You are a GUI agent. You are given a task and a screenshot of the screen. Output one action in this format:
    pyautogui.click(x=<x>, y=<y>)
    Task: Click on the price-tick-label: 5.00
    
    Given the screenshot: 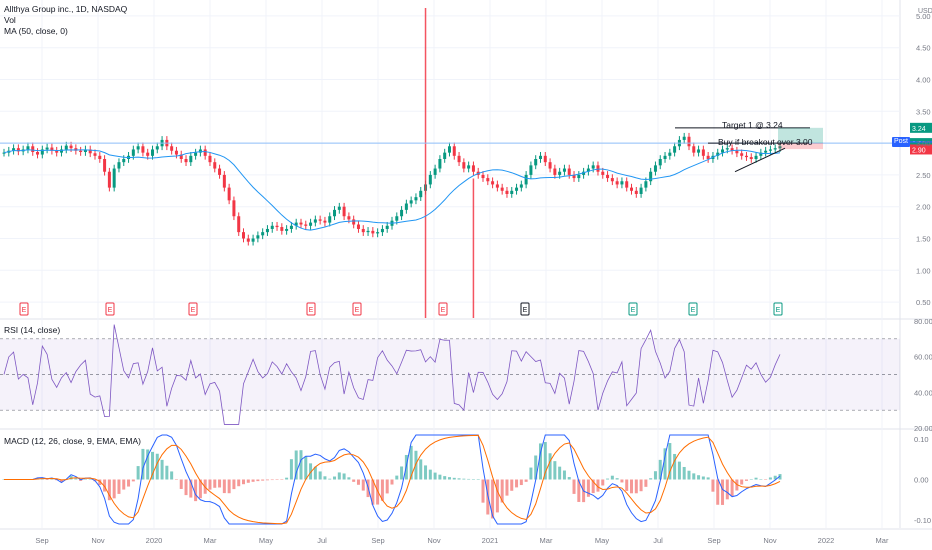 What is the action you would take?
    pyautogui.click(x=923, y=16)
    